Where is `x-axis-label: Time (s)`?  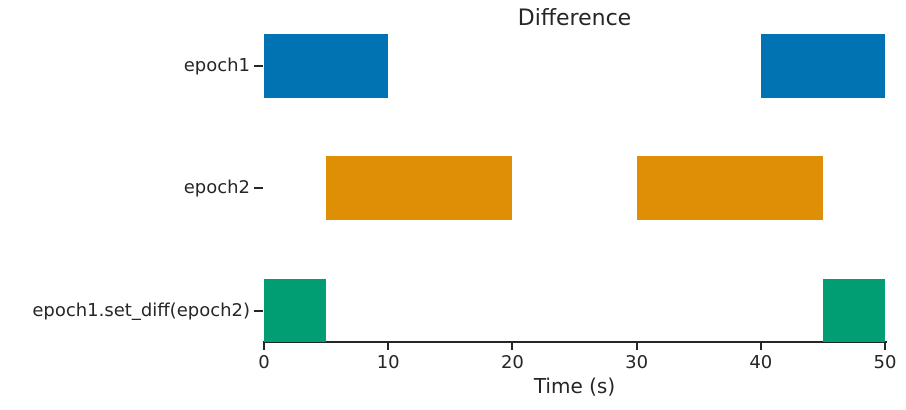
x-axis-label: Time (s) is located at coordinates (574, 386).